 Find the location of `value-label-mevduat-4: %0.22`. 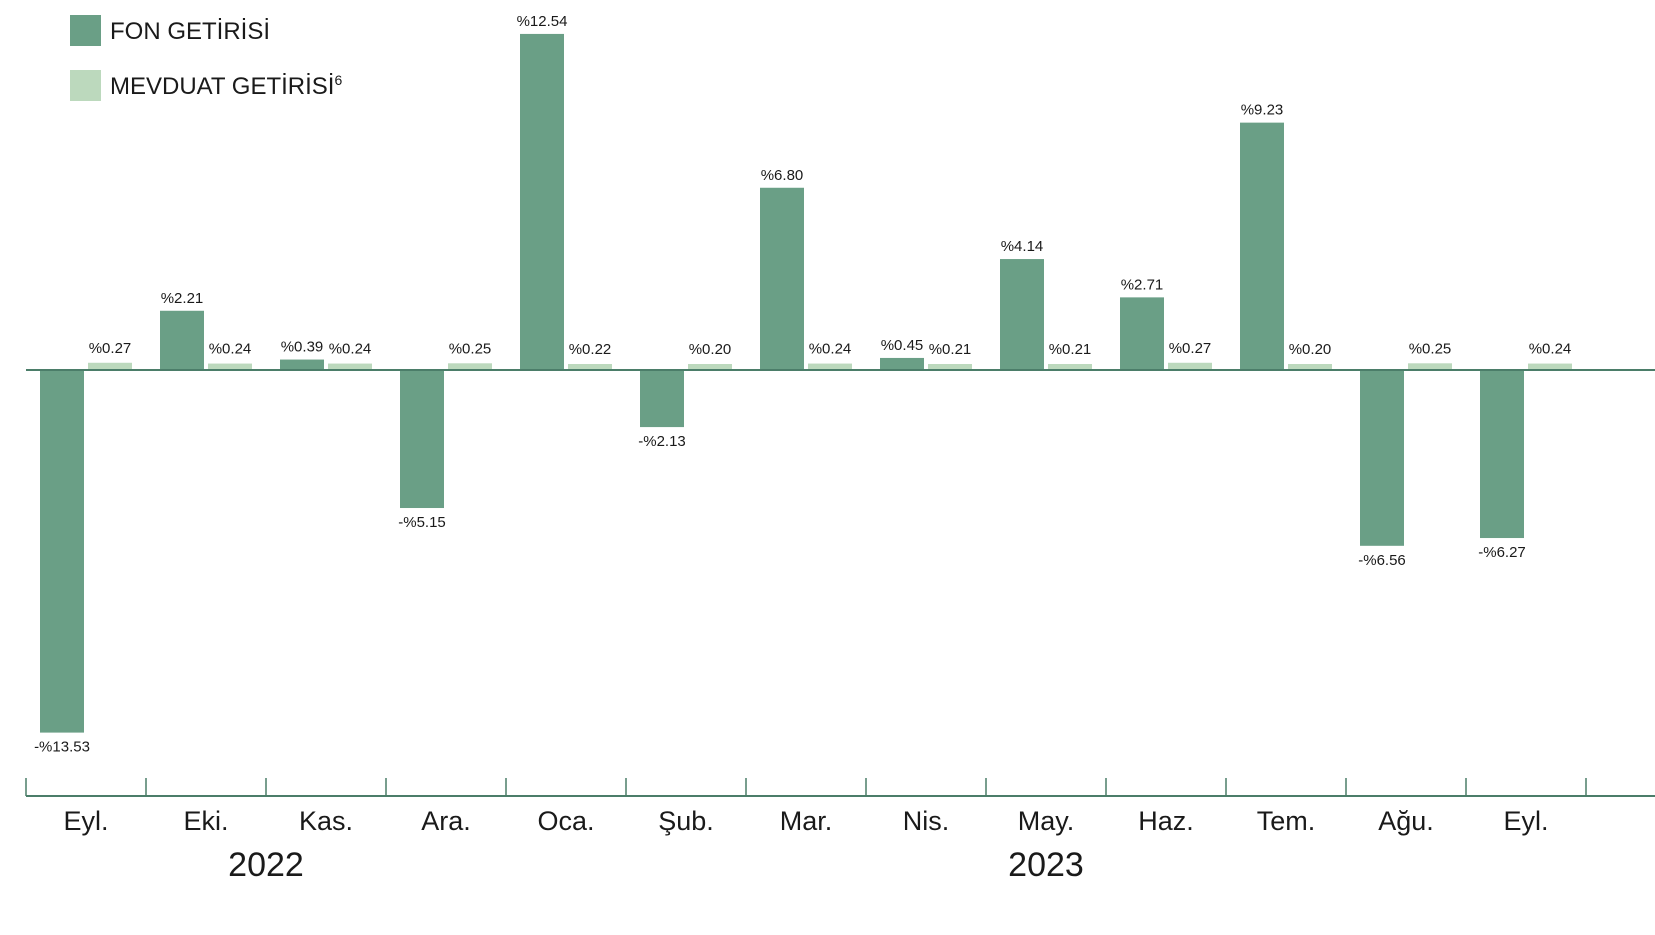

value-label-mevduat-4: %0.22 is located at coordinates (590, 349).